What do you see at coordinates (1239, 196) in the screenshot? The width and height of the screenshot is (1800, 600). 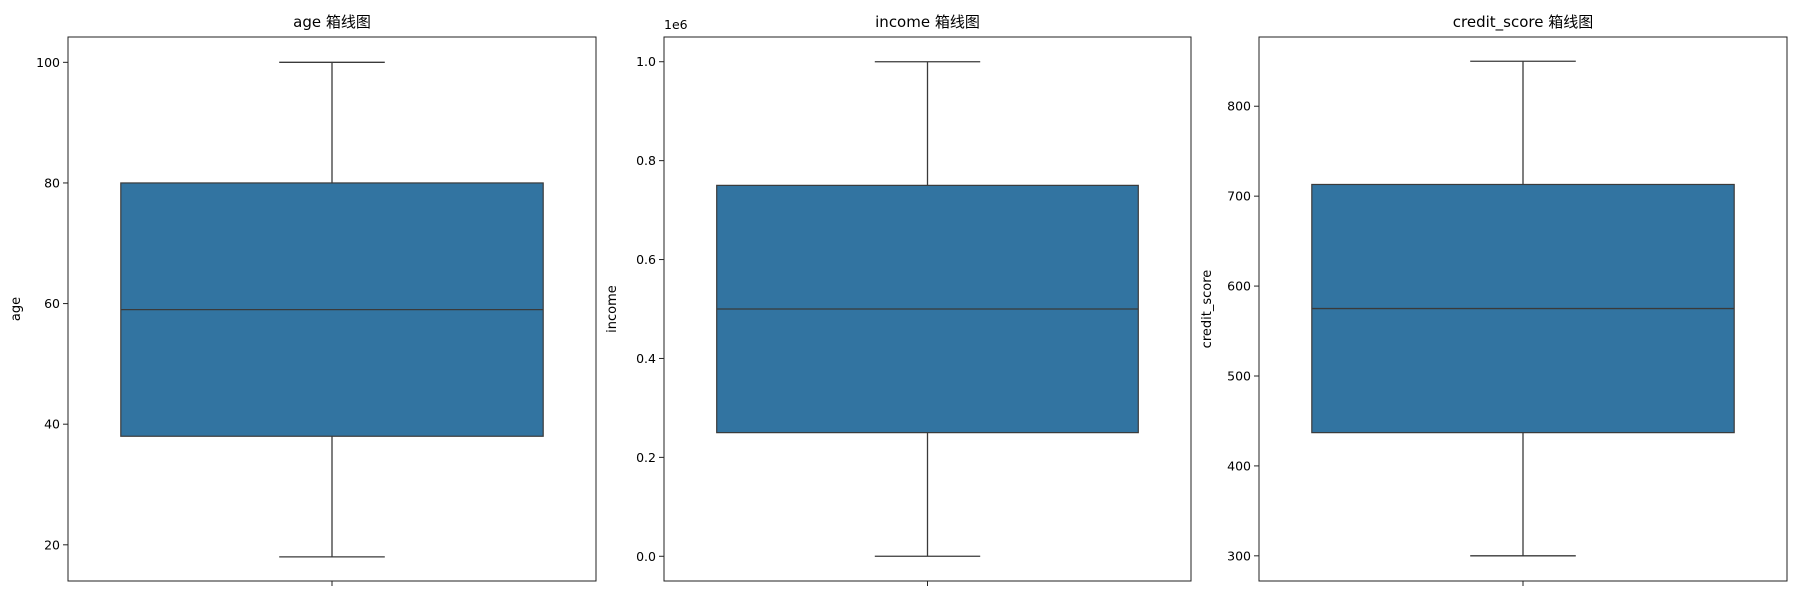 I see `y-tick-label: 700` at bounding box center [1239, 196].